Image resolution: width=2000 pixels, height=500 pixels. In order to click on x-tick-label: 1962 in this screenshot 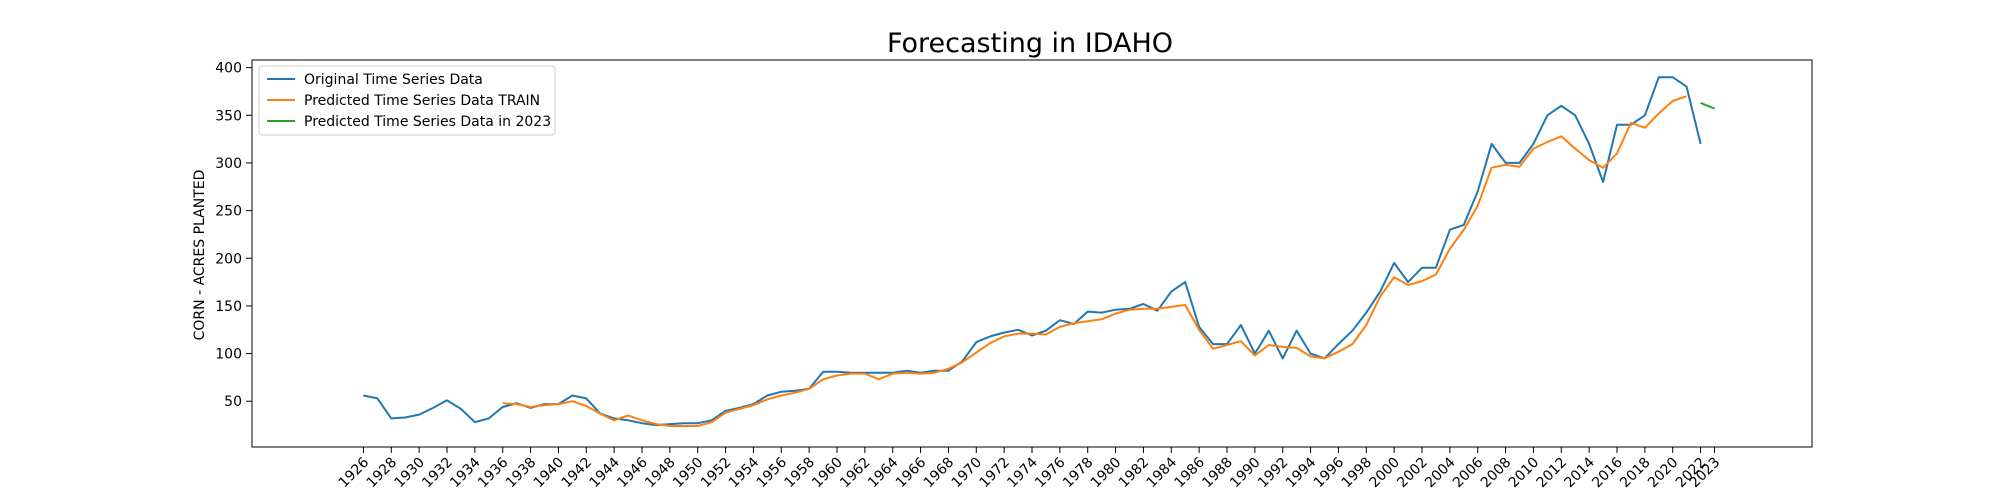, I will do `click(855, 473)`.